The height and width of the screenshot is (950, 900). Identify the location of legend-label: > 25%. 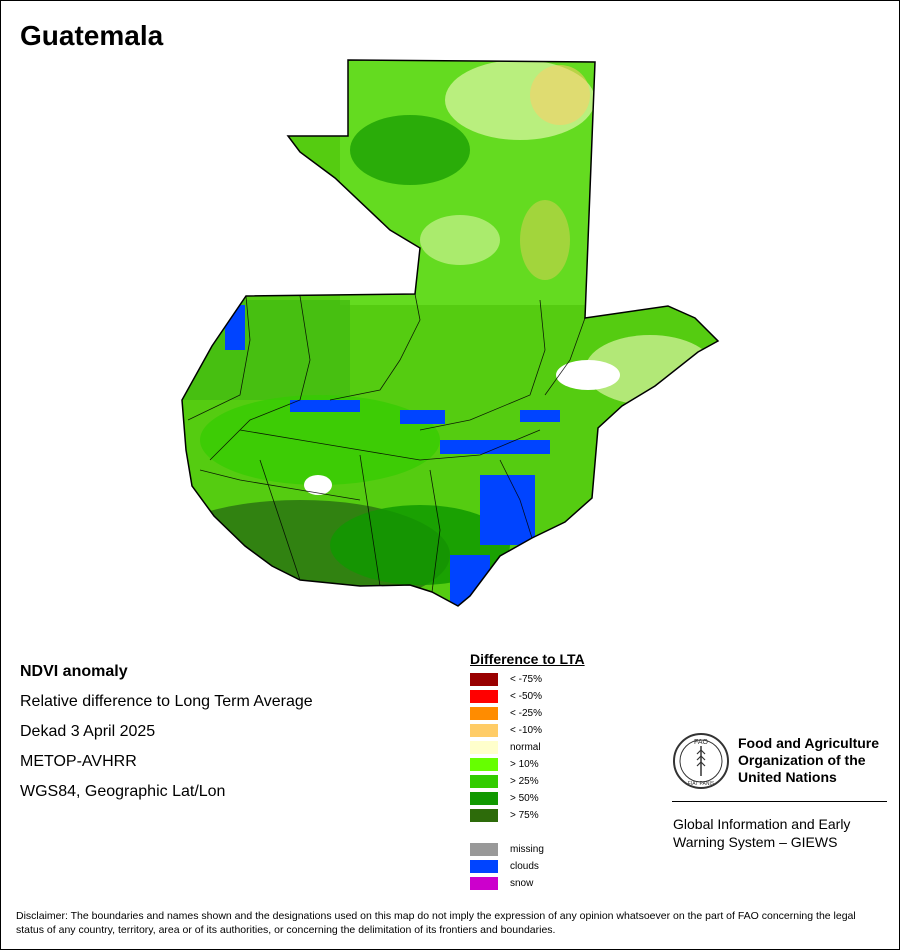
(524, 781).